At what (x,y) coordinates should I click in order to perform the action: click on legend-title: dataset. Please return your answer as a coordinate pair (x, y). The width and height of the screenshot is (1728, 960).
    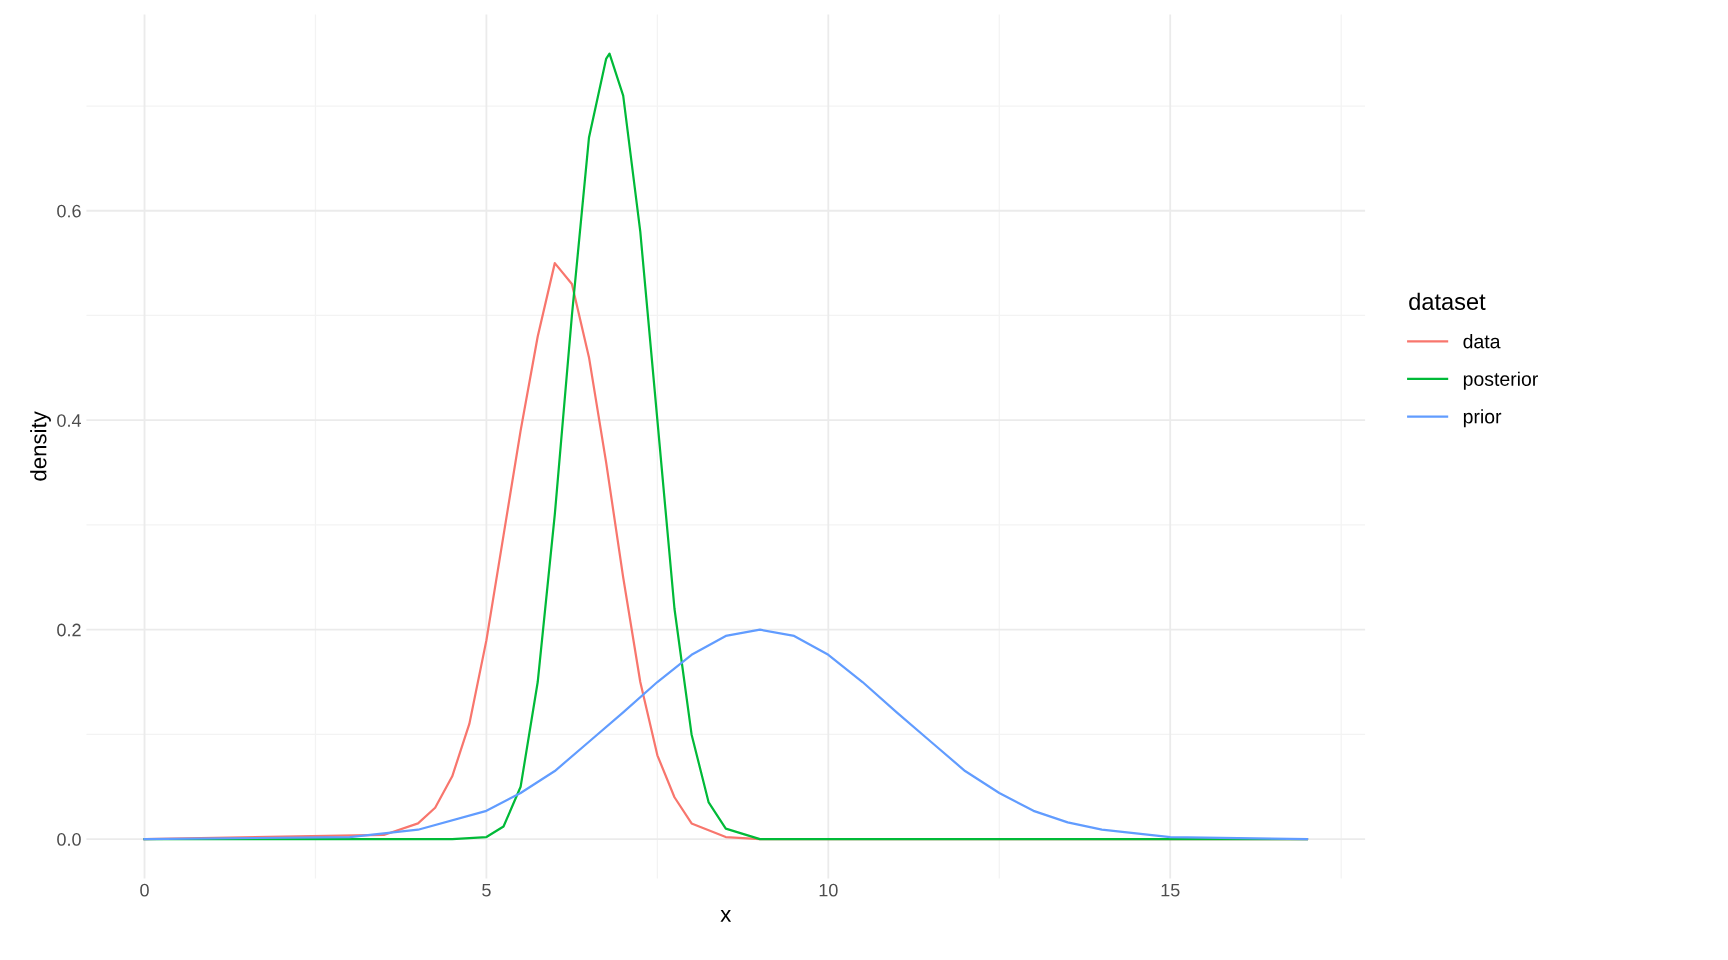
    Looking at the image, I should click on (1447, 301).